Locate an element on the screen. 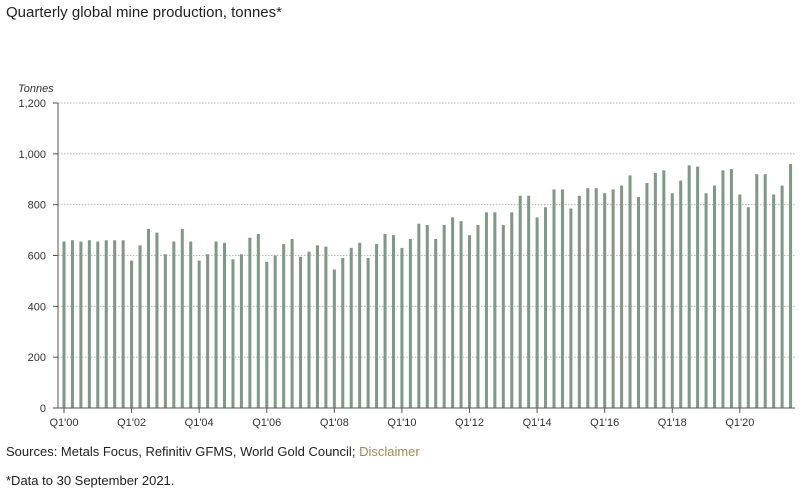 This screenshot has height=493, width=805. y-tick-label: 1,000 is located at coordinates (32, 155).